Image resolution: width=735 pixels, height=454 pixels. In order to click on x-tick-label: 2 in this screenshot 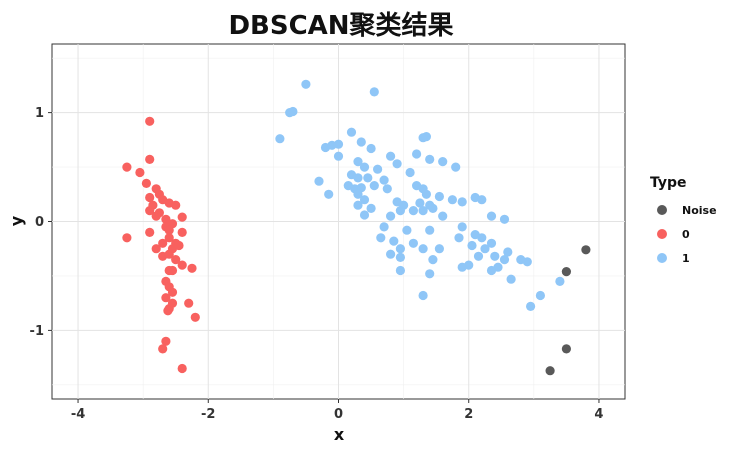, I will do `click(468, 414)`.